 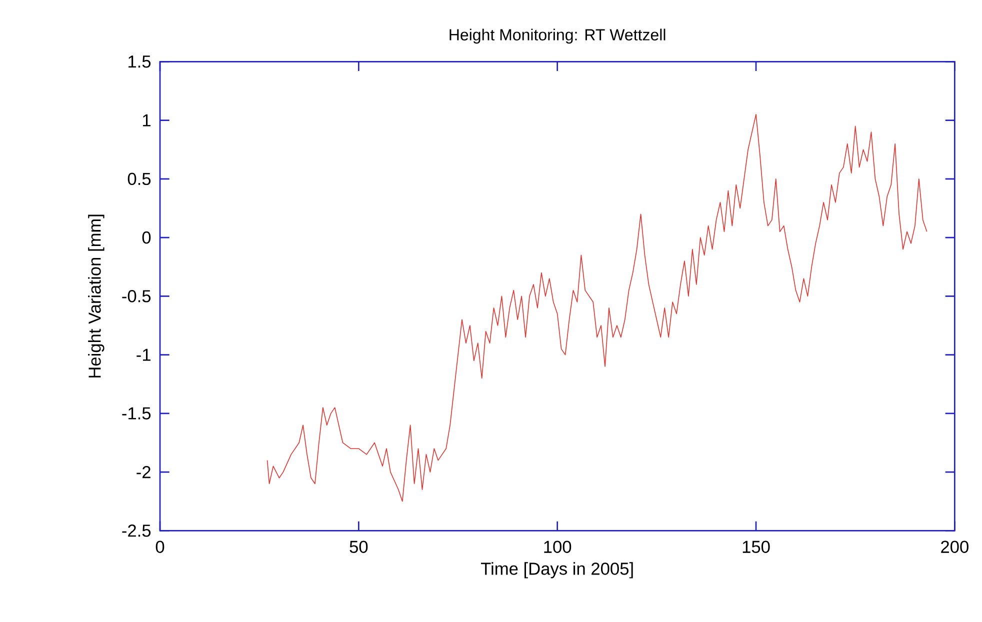 What do you see at coordinates (558, 546) in the screenshot?
I see `x-tick-label: 100` at bounding box center [558, 546].